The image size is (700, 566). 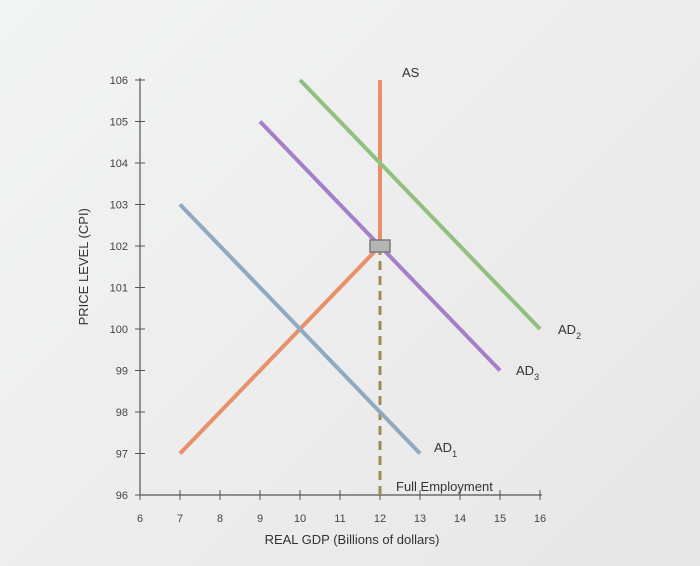 What do you see at coordinates (339, 519) in the screenshot?
I see `x-tick-label: 11` at bounding box center [339, 519].